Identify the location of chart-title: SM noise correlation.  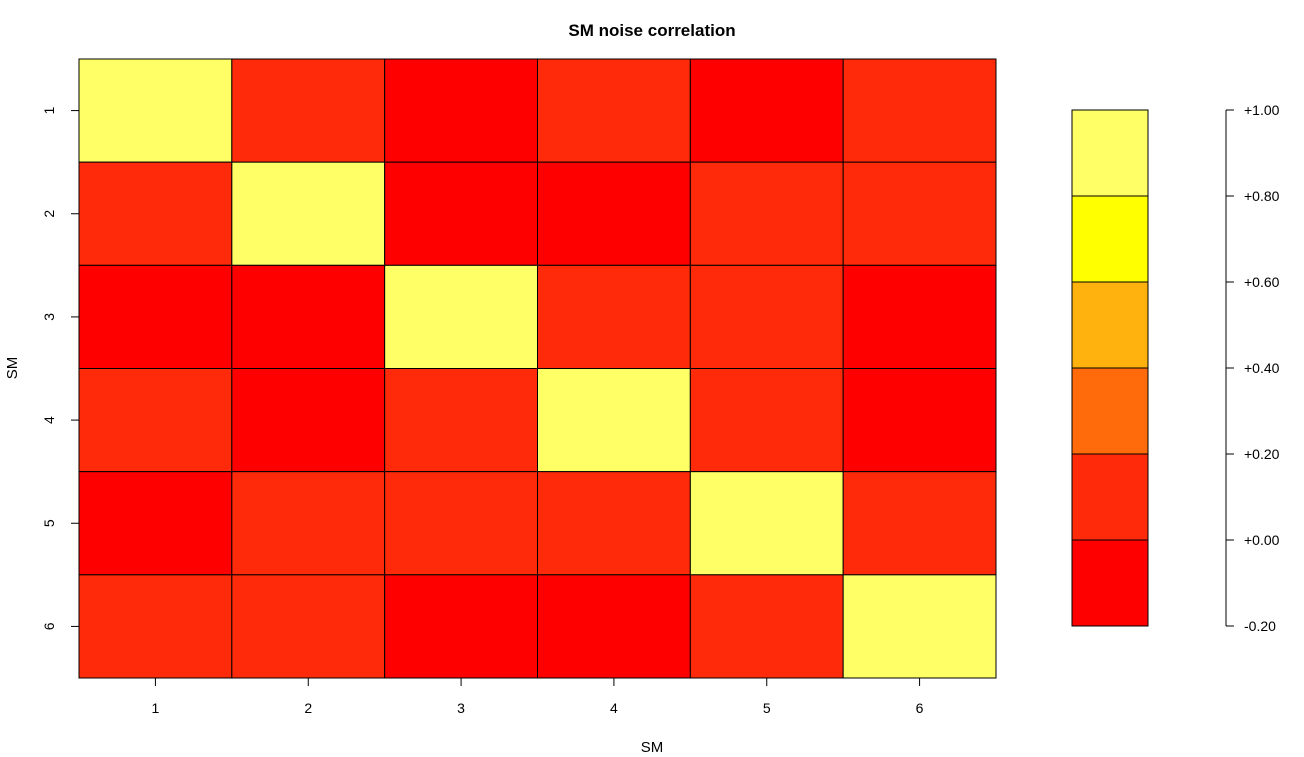
(651, 30).